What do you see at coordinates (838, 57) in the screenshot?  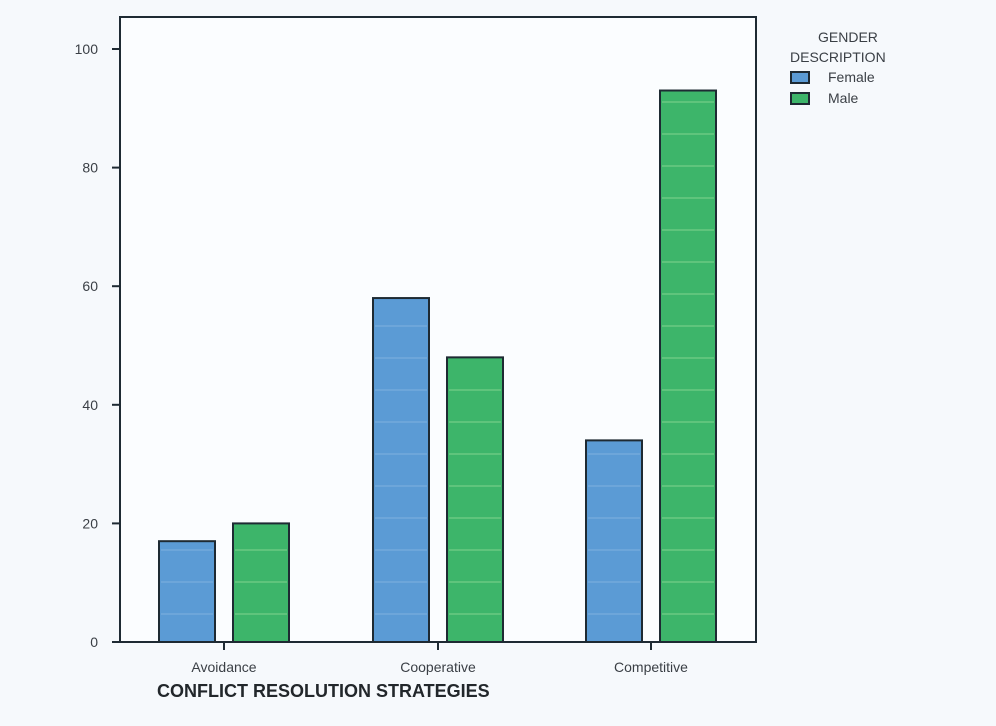 I see `legend-title-line2: DESCRIPTION` at bounding box center [838, 57].